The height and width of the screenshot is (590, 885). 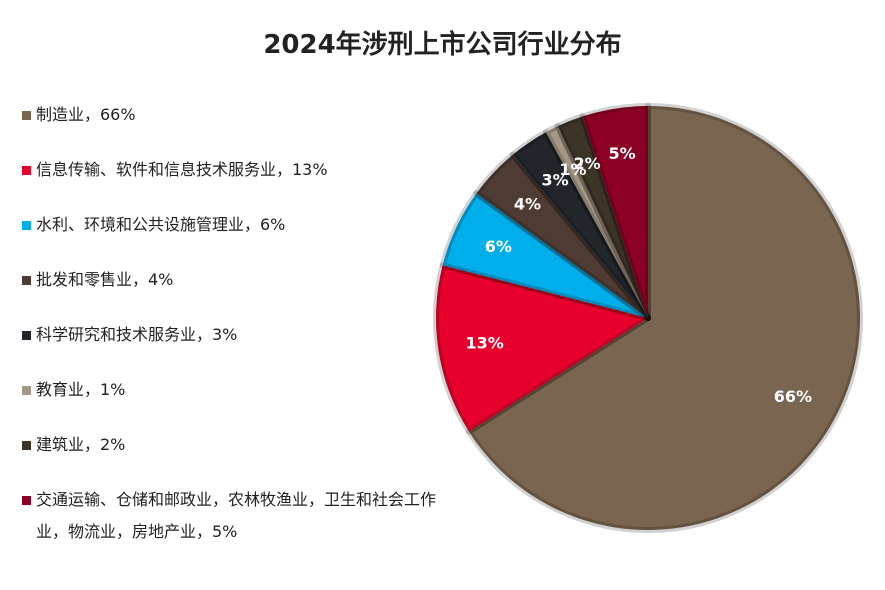 What do you see at coordinates (137, 334) in the screenshot?
I see `legend-label: 科学研究和技术服务业，3%` at bounding box center [137, 334].